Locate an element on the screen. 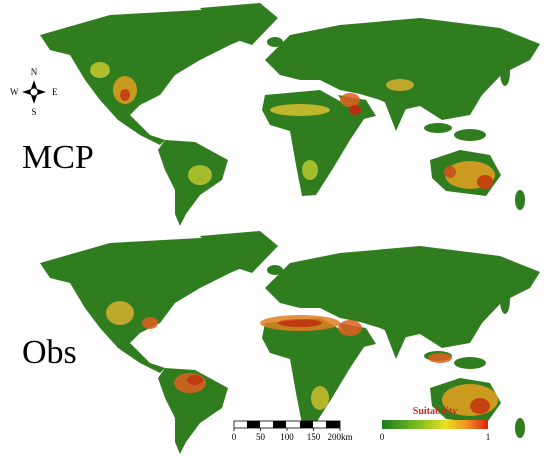 This screenshot has width=550, height=456. legend-max: 1 is located at coordinates (488, 437).